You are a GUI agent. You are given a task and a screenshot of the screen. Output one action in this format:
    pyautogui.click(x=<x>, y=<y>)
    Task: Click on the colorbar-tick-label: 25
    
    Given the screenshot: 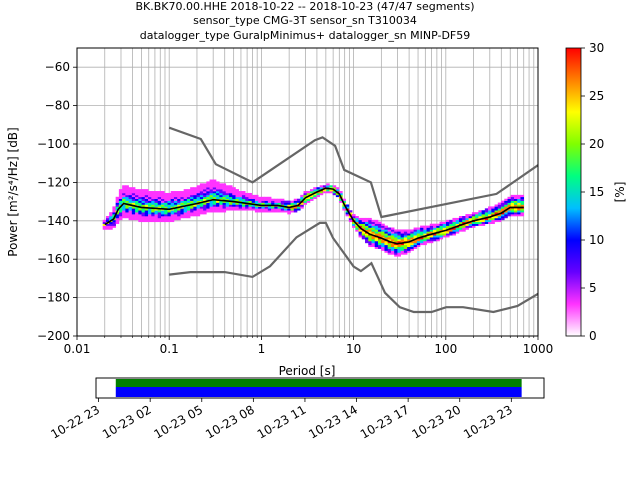 What is the action you would take?
    pyautogui.click(x=596, y=96)
    